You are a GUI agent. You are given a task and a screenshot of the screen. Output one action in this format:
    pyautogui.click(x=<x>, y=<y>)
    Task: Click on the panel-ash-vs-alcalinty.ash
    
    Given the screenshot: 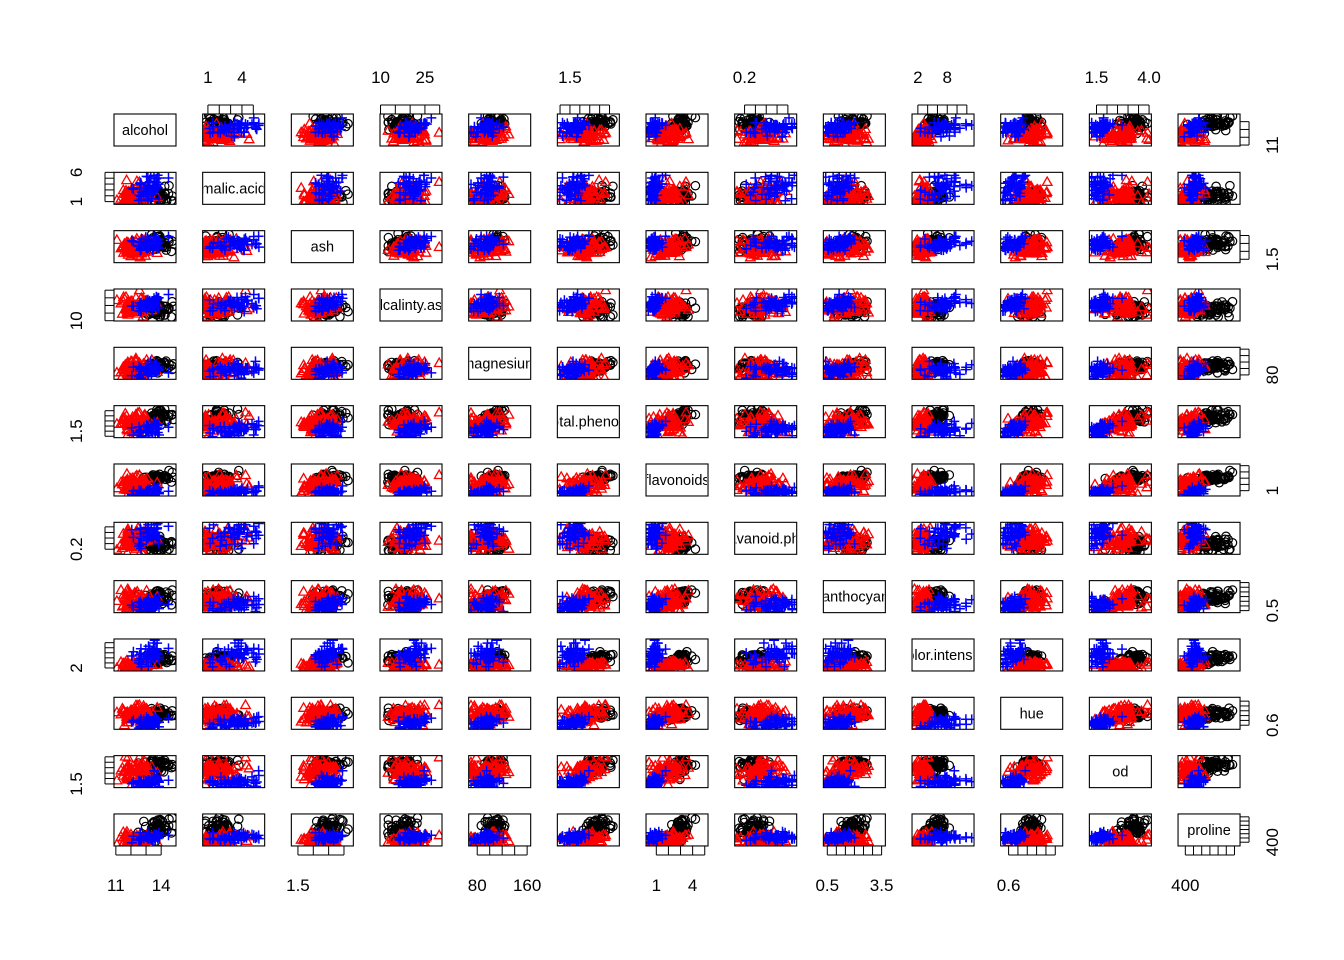 What is the action you would take?
    pyautogui.click(x=412, y=246)
    